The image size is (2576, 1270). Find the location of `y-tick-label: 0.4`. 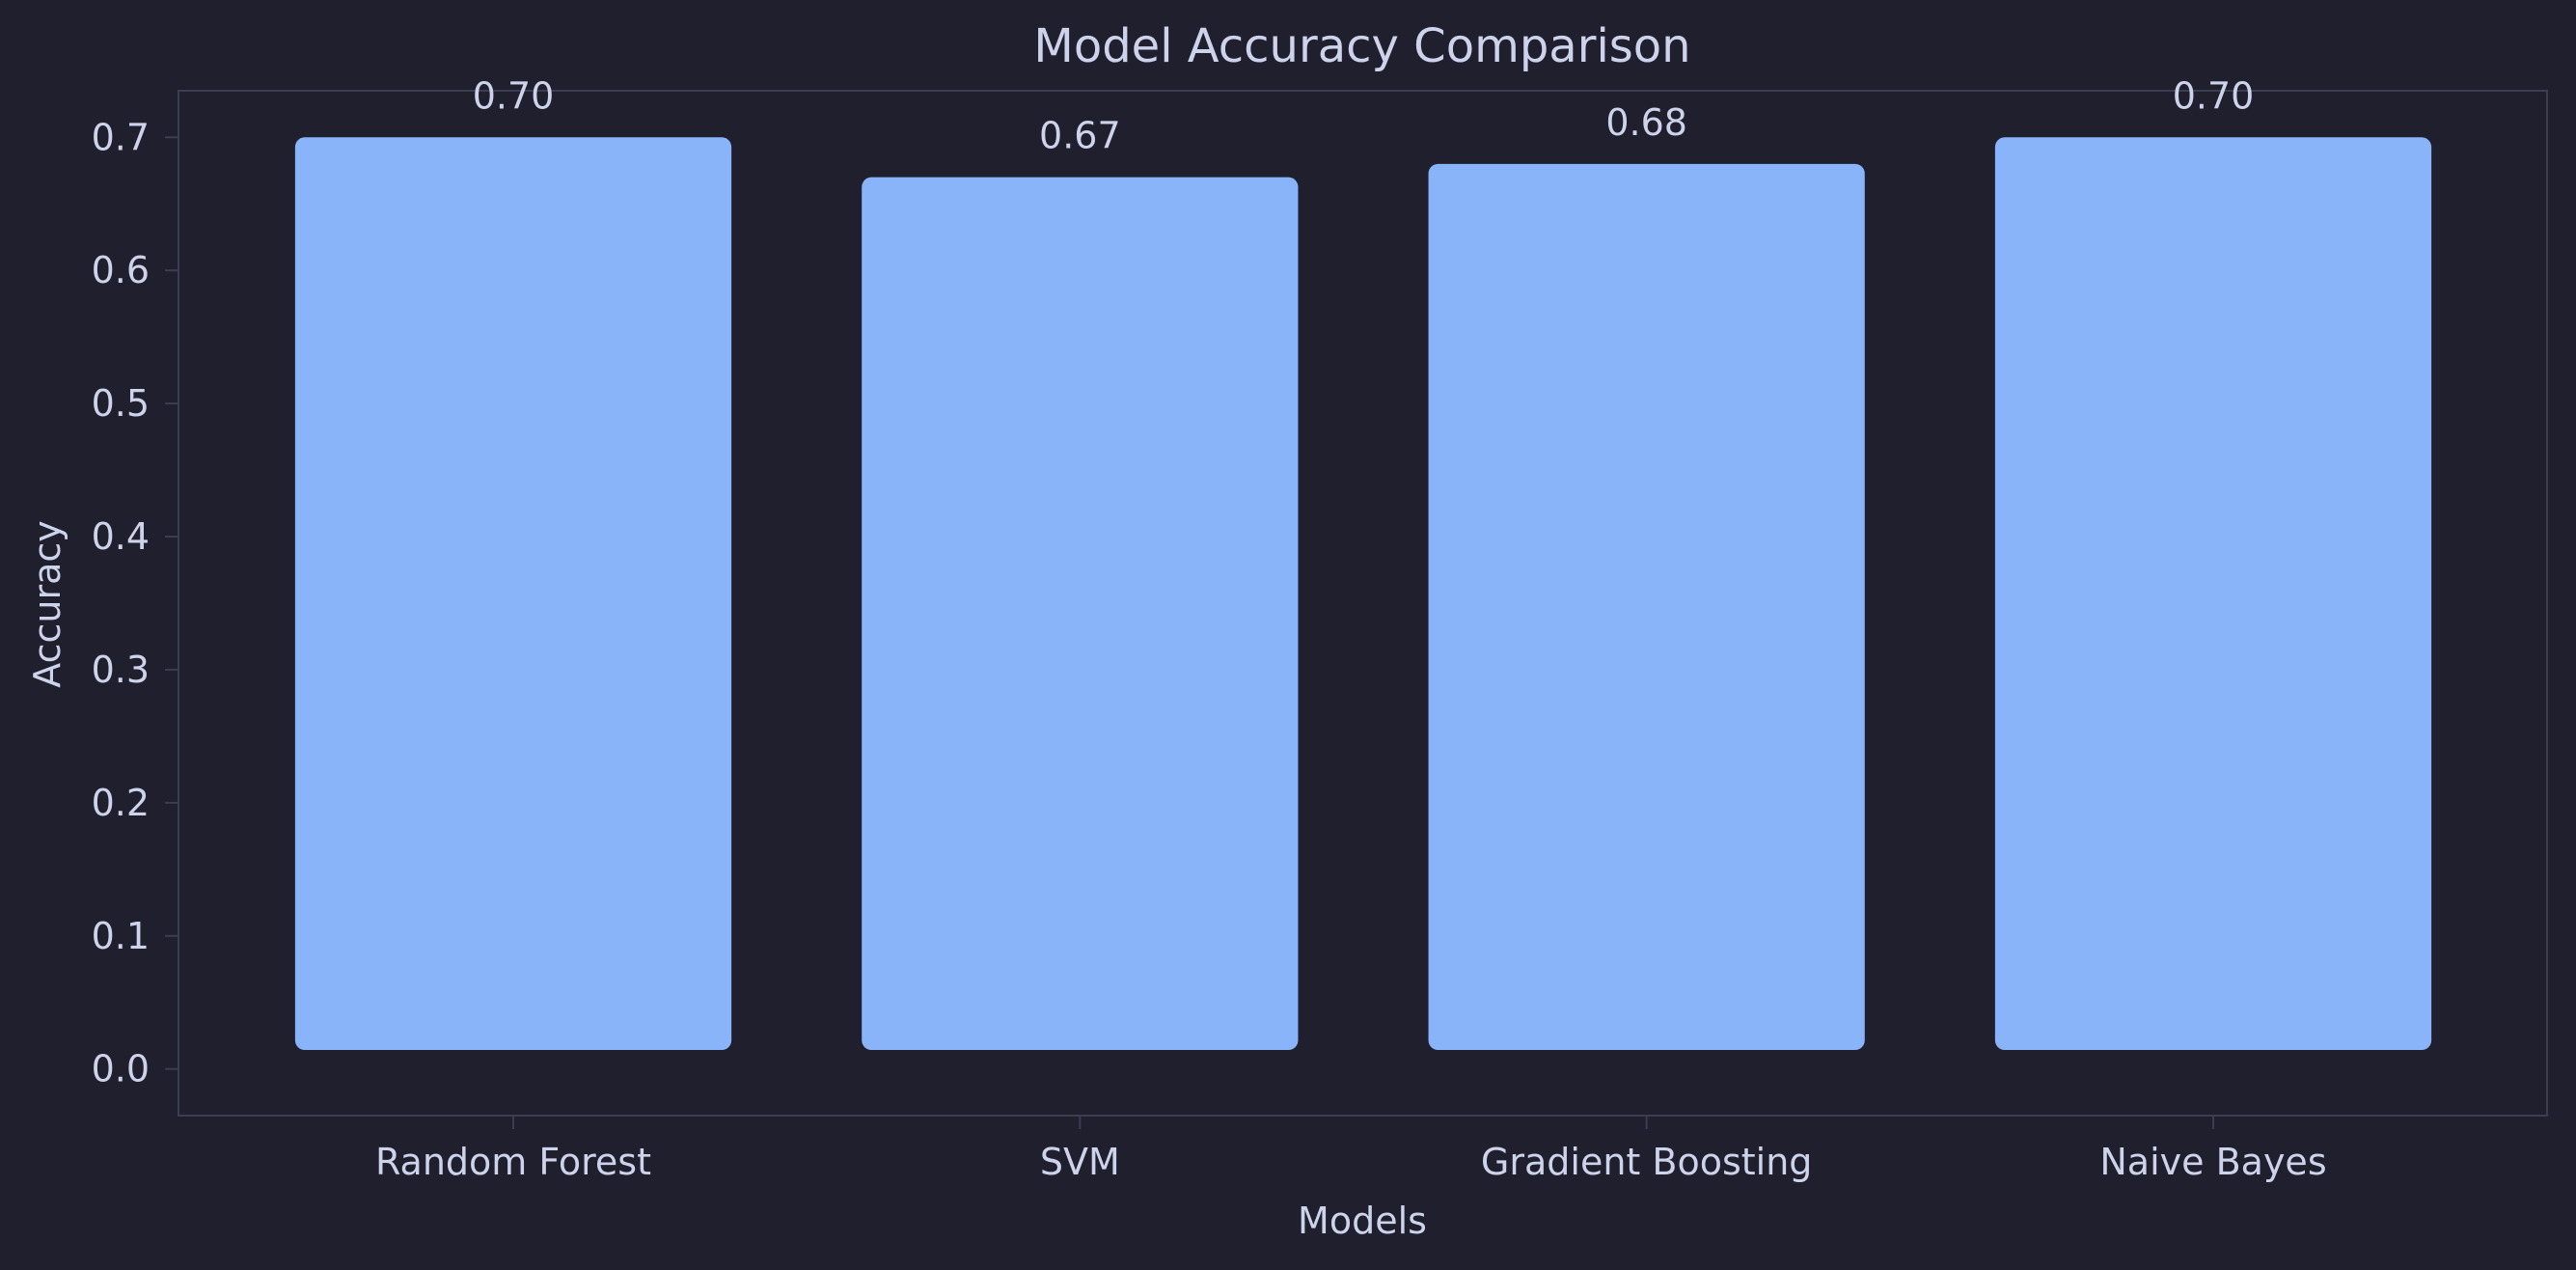

y-tick-label: 0.4 is located at coordinates (121, 536).